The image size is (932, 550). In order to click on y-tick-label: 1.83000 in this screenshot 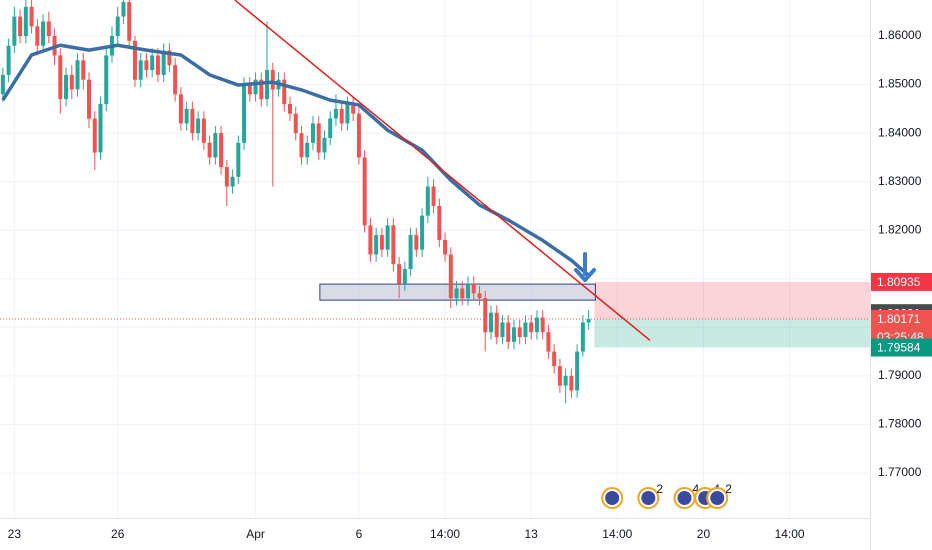, I will do `click(900, 181)`.